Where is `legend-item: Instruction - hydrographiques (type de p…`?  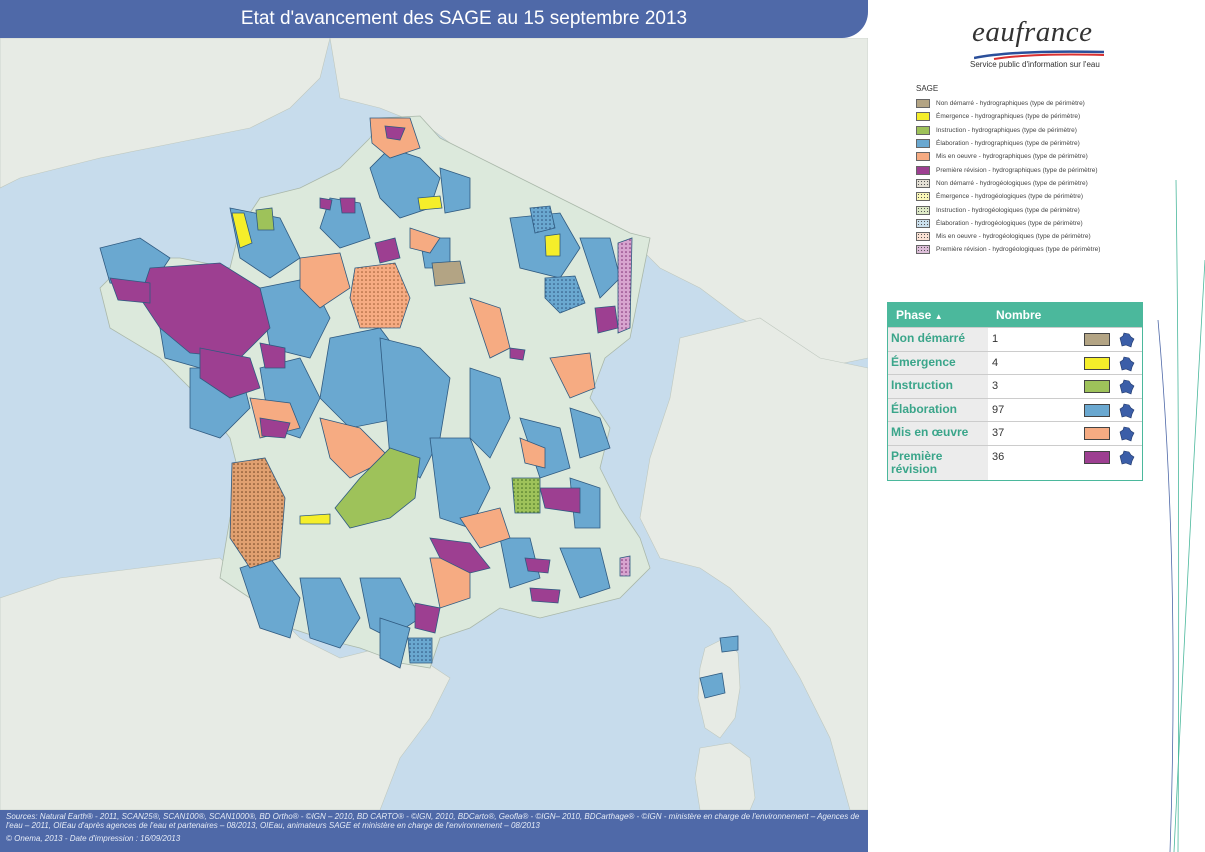 legend-item: Instruction - hydrographiques (type de p… is located at coordinates (1041, 130).